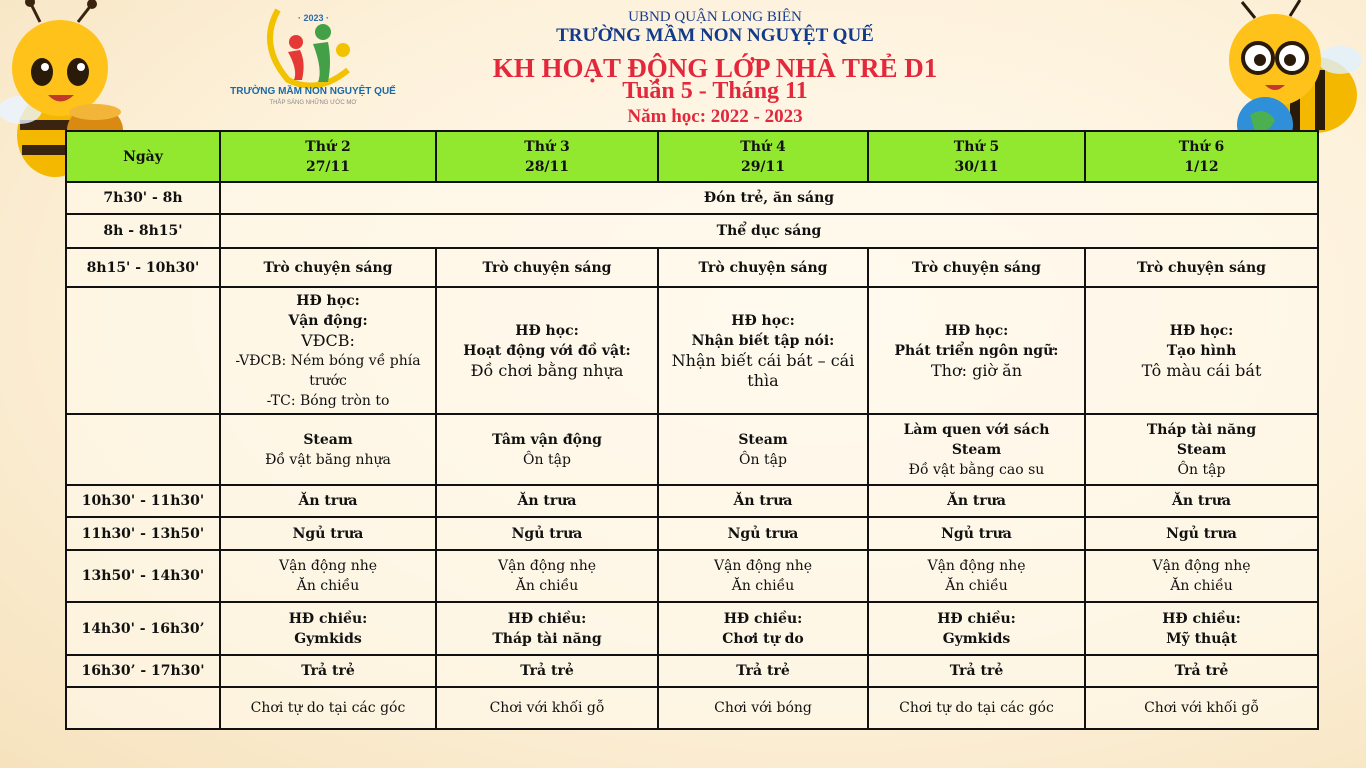 Image resolution: width=1366 pixels, height=768 pixels. I want to click on logo-name: TRƯỜNG MẦM NON NGUYỆT QUẾ, so click(313, 91).